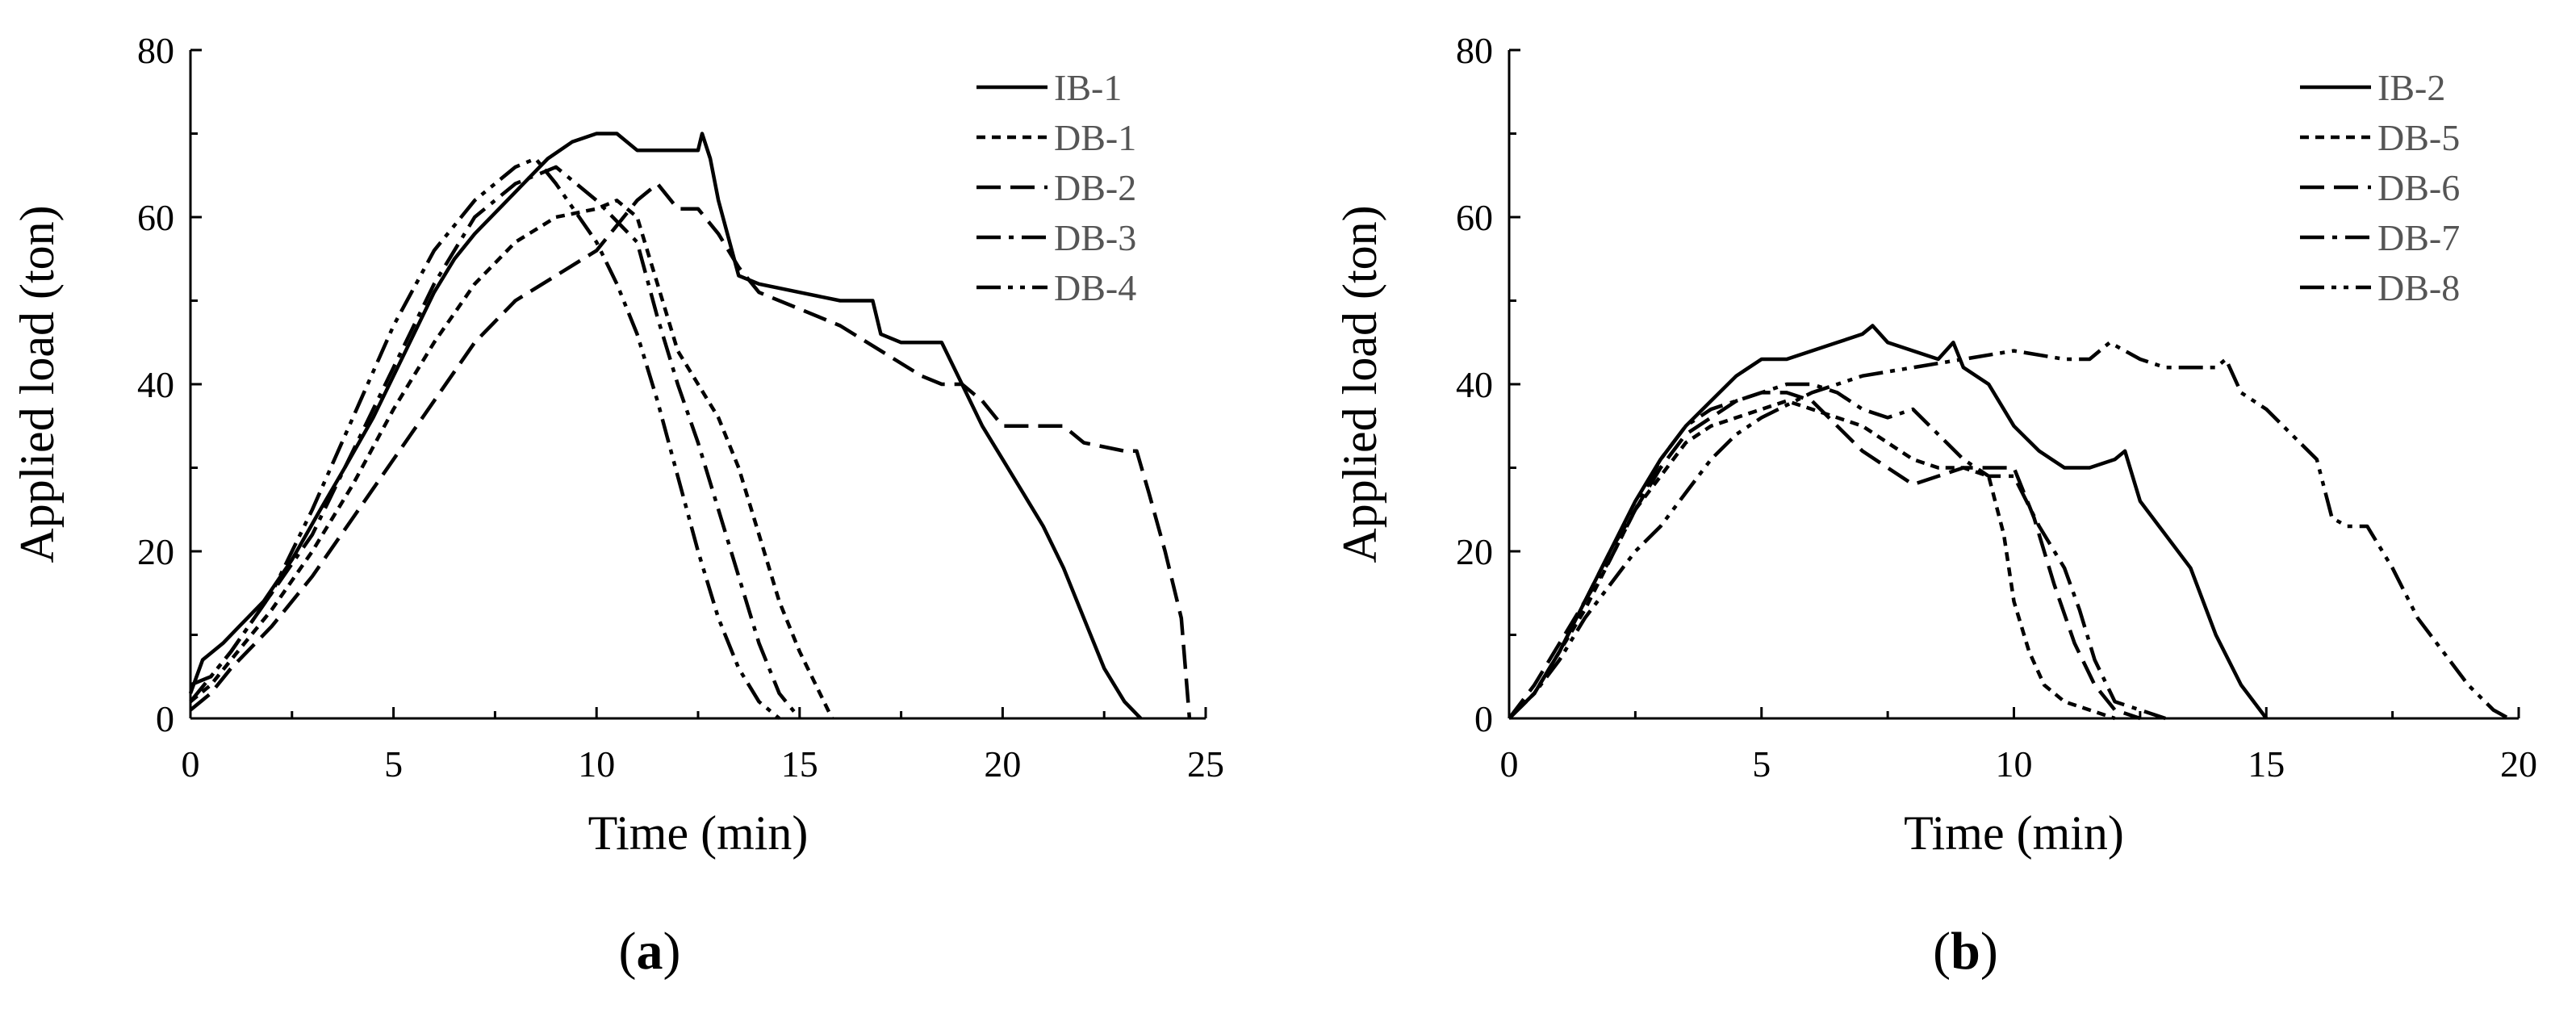  I want to click on legend-label: DB-7, so click(2418, 238).